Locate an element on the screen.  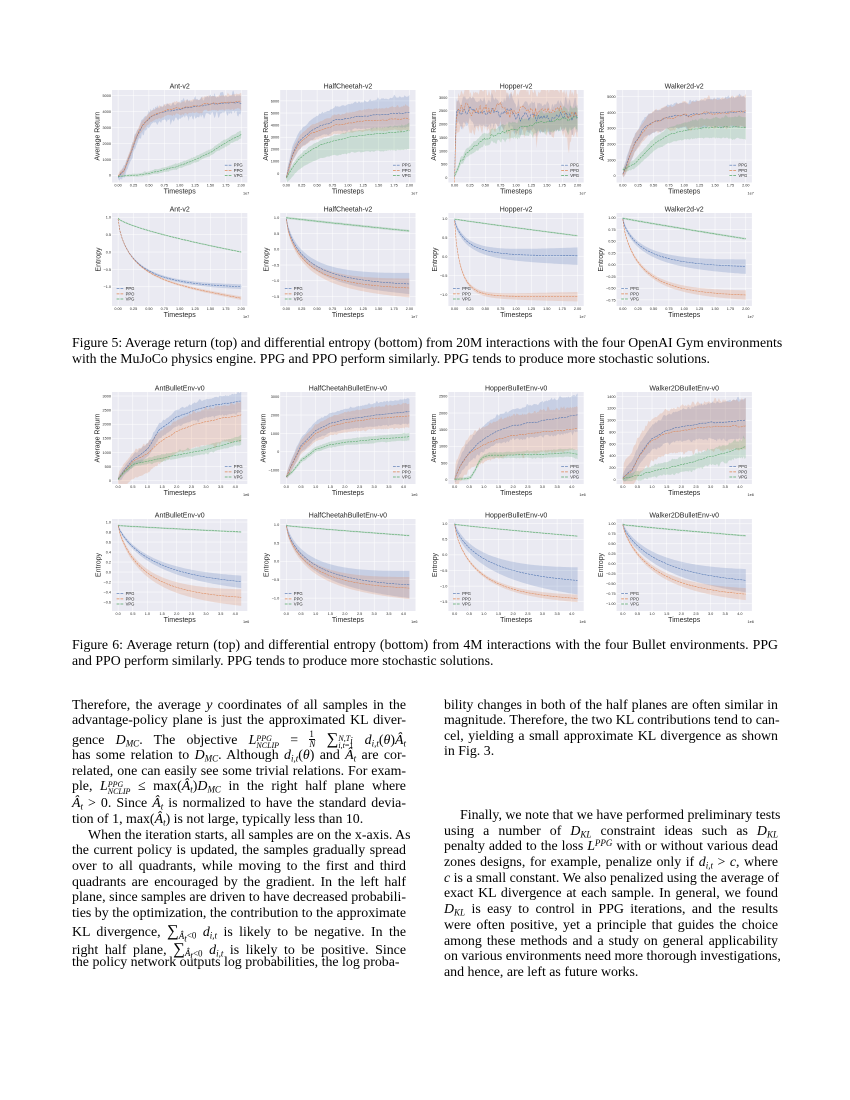
svg-text: HalfCheetahBulletEnv-v0 is located at coordinates (348, 516).